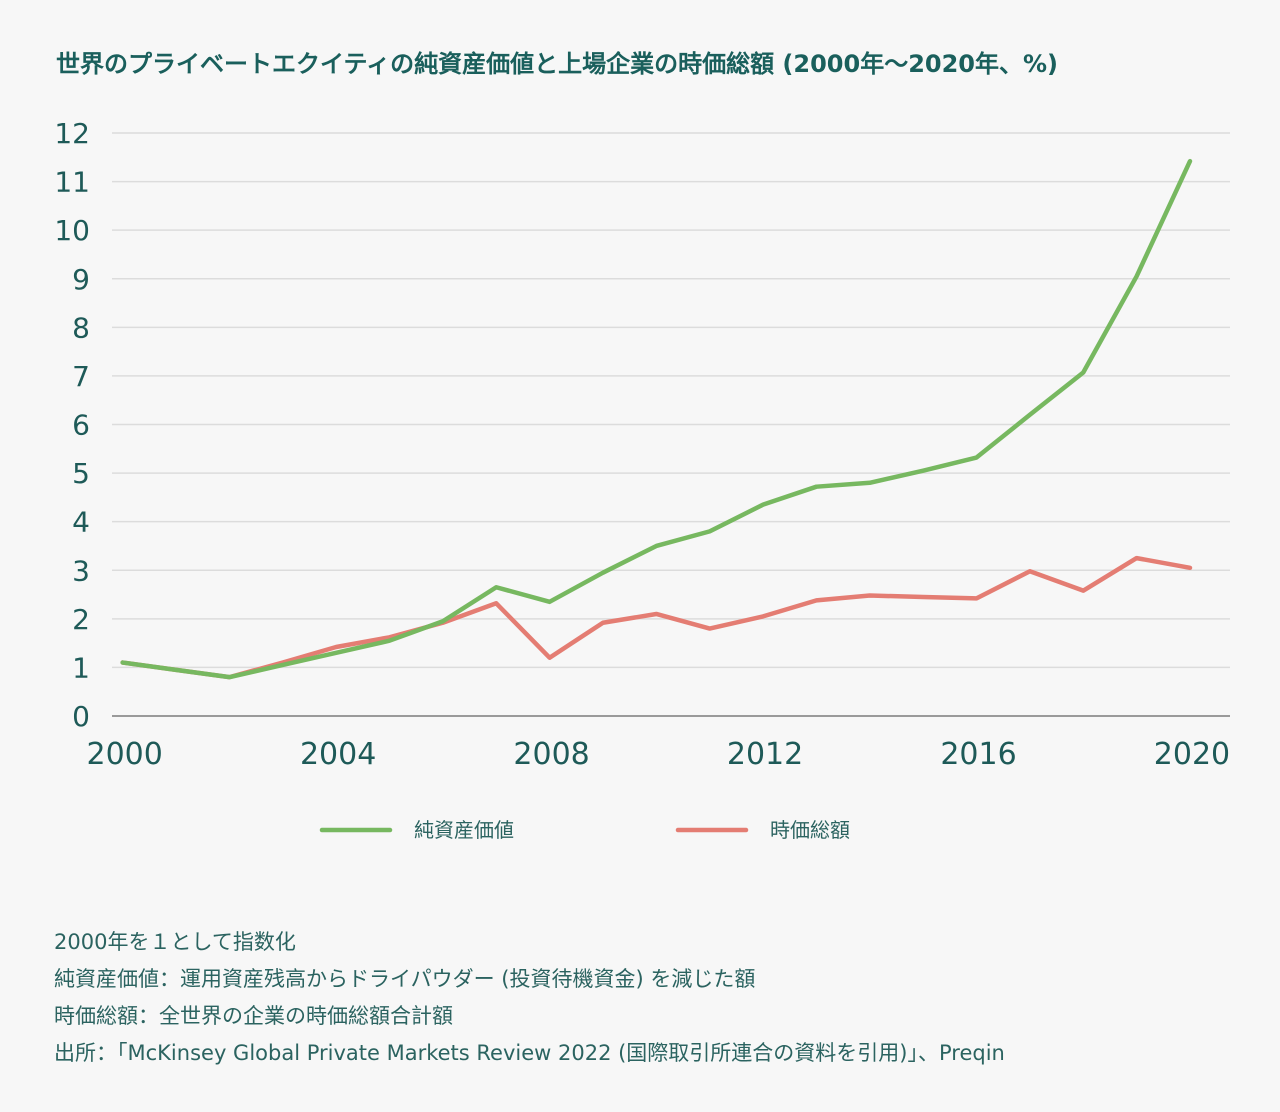 The height and width of the screenshot is (1112, 1280). What do you see at coordinates (124, 754) in the screenshot?
I see `x-tick-label: 2000` at bounding box center [124, 754].